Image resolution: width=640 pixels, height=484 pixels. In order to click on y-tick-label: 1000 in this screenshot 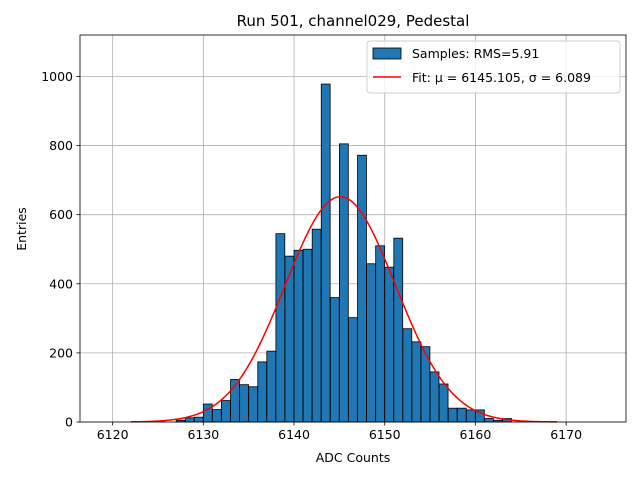, I will do `click(57, 76)`.